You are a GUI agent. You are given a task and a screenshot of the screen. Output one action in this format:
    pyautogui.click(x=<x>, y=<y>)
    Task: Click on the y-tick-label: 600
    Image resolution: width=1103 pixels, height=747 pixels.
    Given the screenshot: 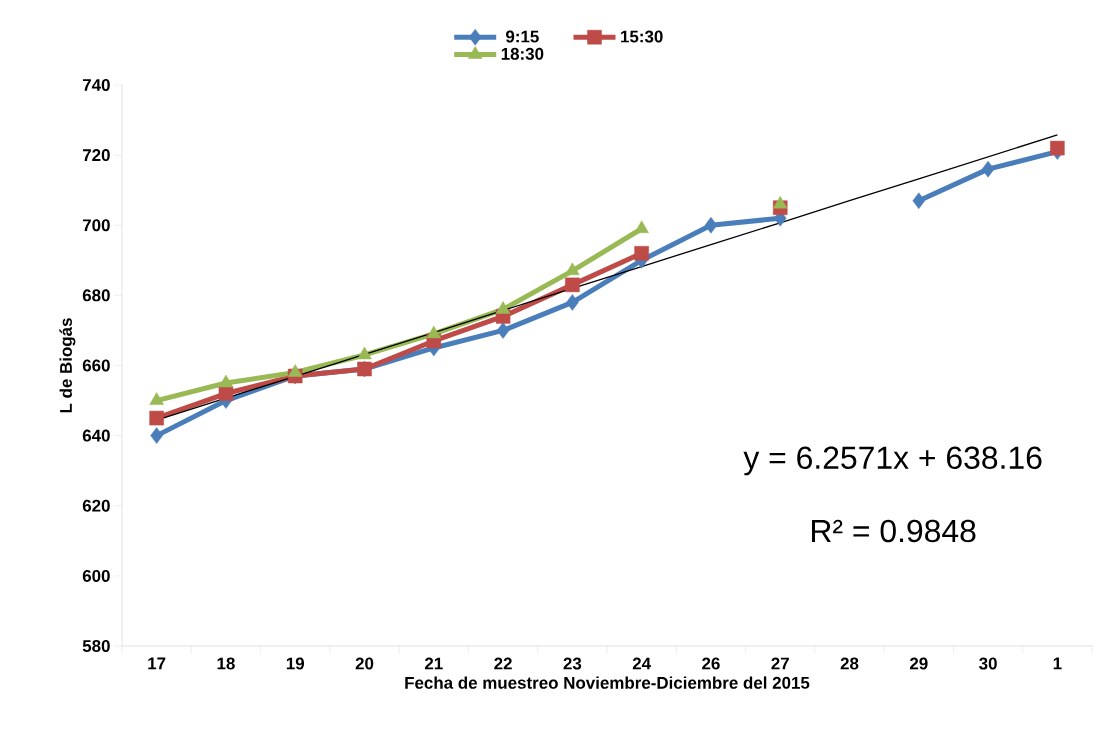 What is the action you would take?
    pyautogui.click(x=96, y=575)
    